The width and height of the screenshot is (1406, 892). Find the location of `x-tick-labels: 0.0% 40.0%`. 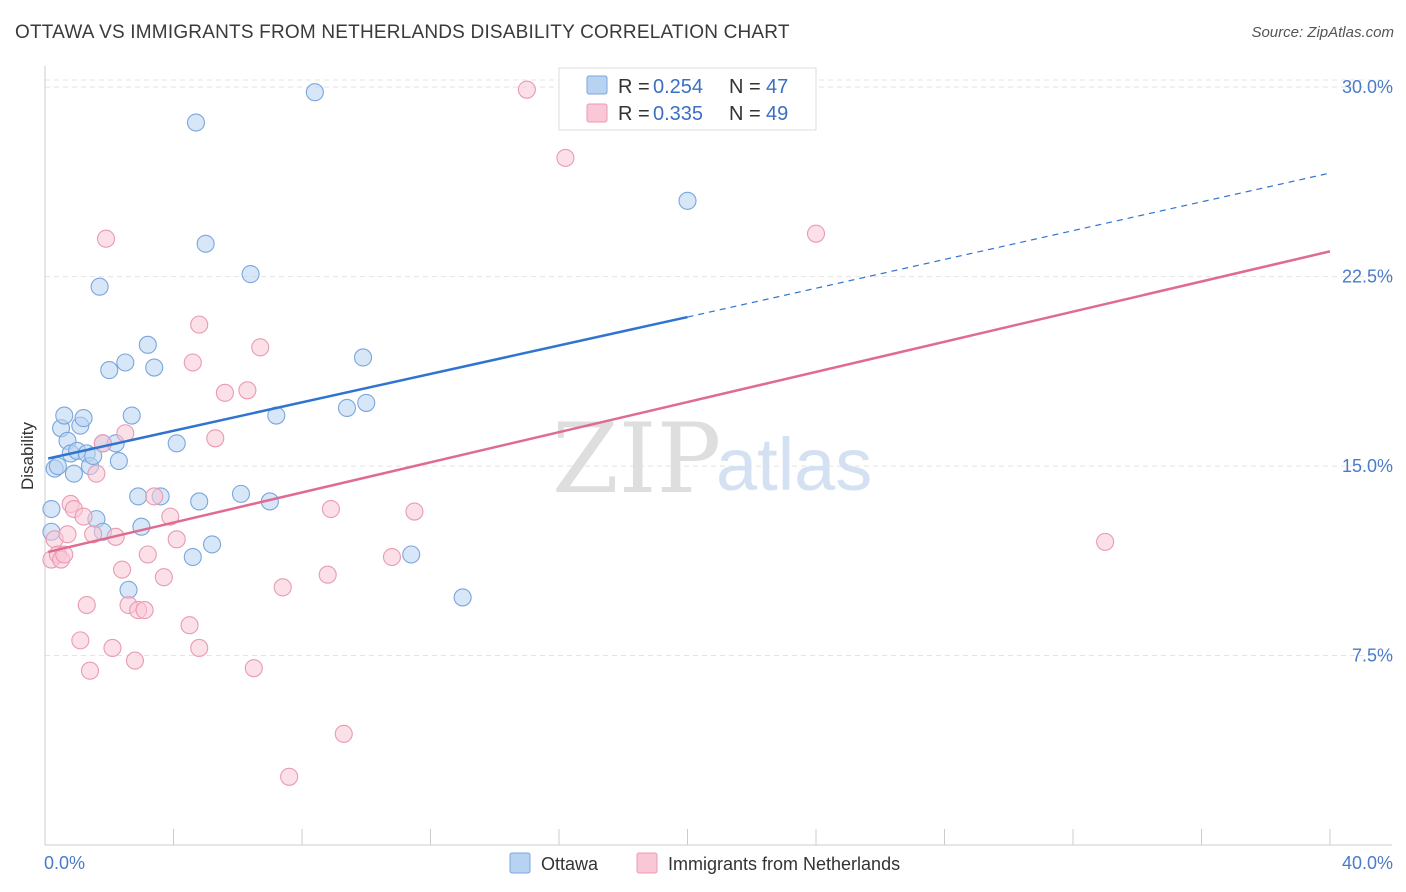

x-tick-labels: 0.0% 40.0% is located at coordinates (718, 863).